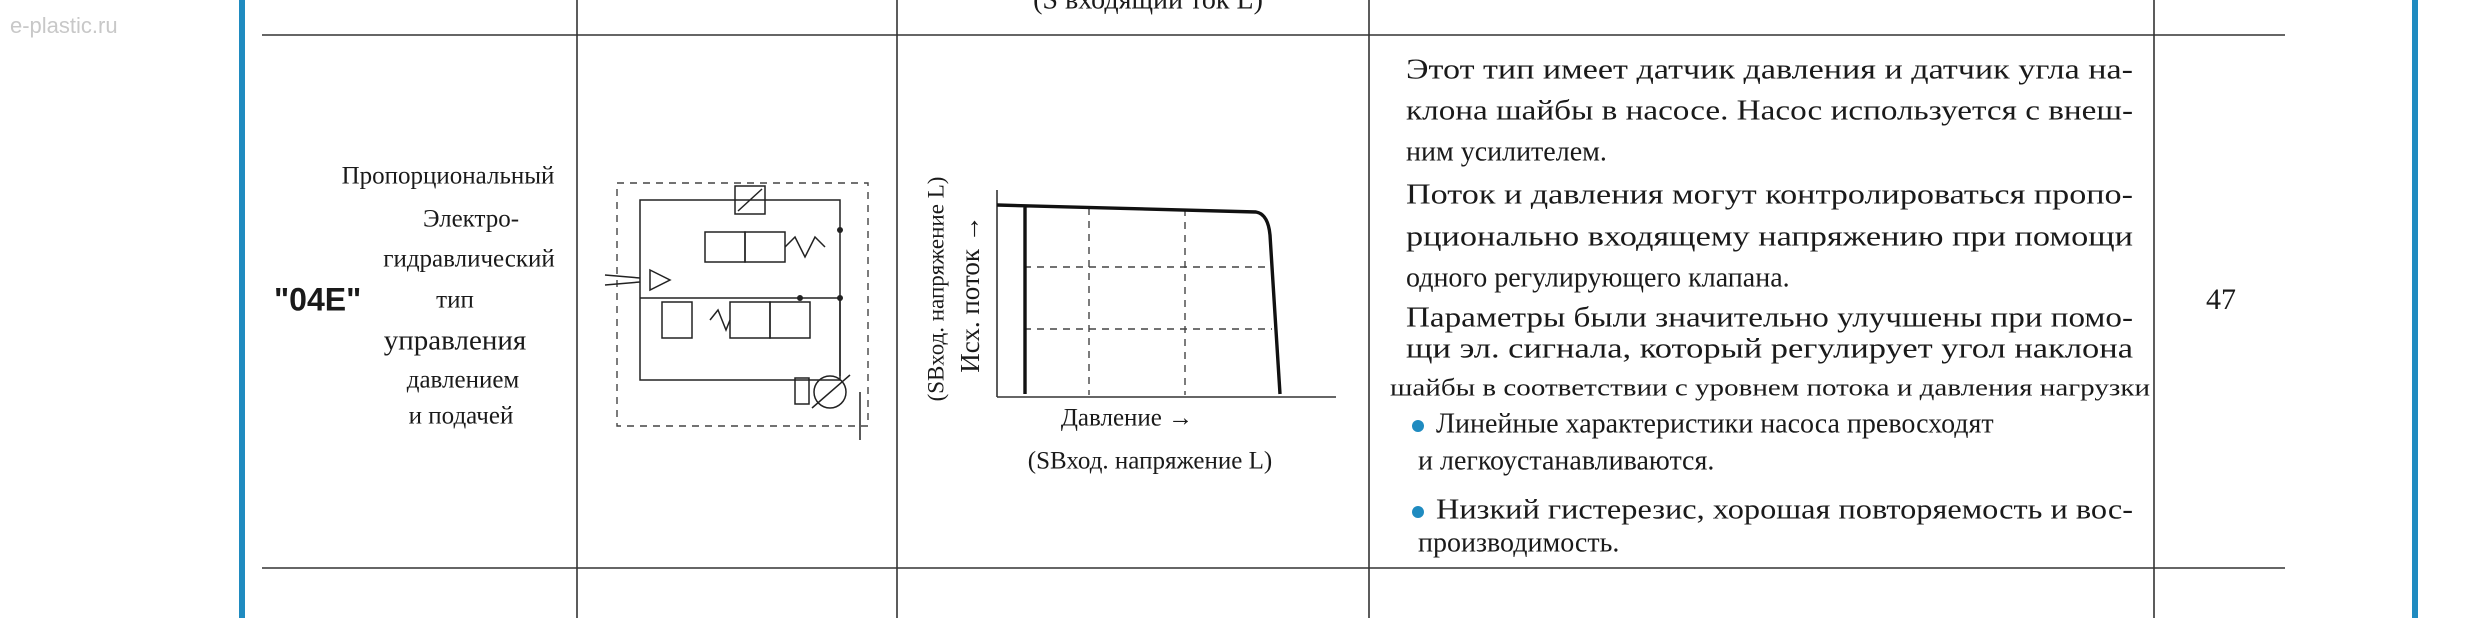 The image size is (2481, 618). Describe the element at coordinates (1518, 542) in the screenshot. I see `bullet-line: производимость.` at that location.